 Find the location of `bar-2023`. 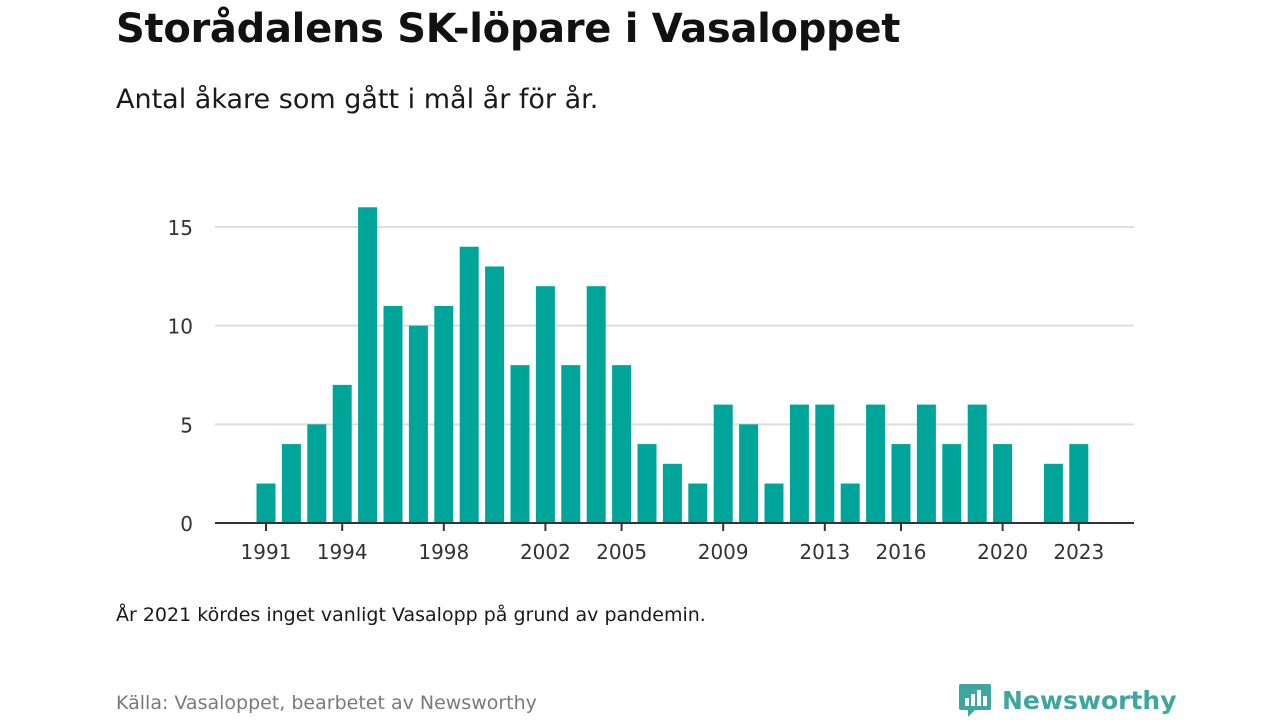

bar-2023 is located at coordinates (1079, 483).